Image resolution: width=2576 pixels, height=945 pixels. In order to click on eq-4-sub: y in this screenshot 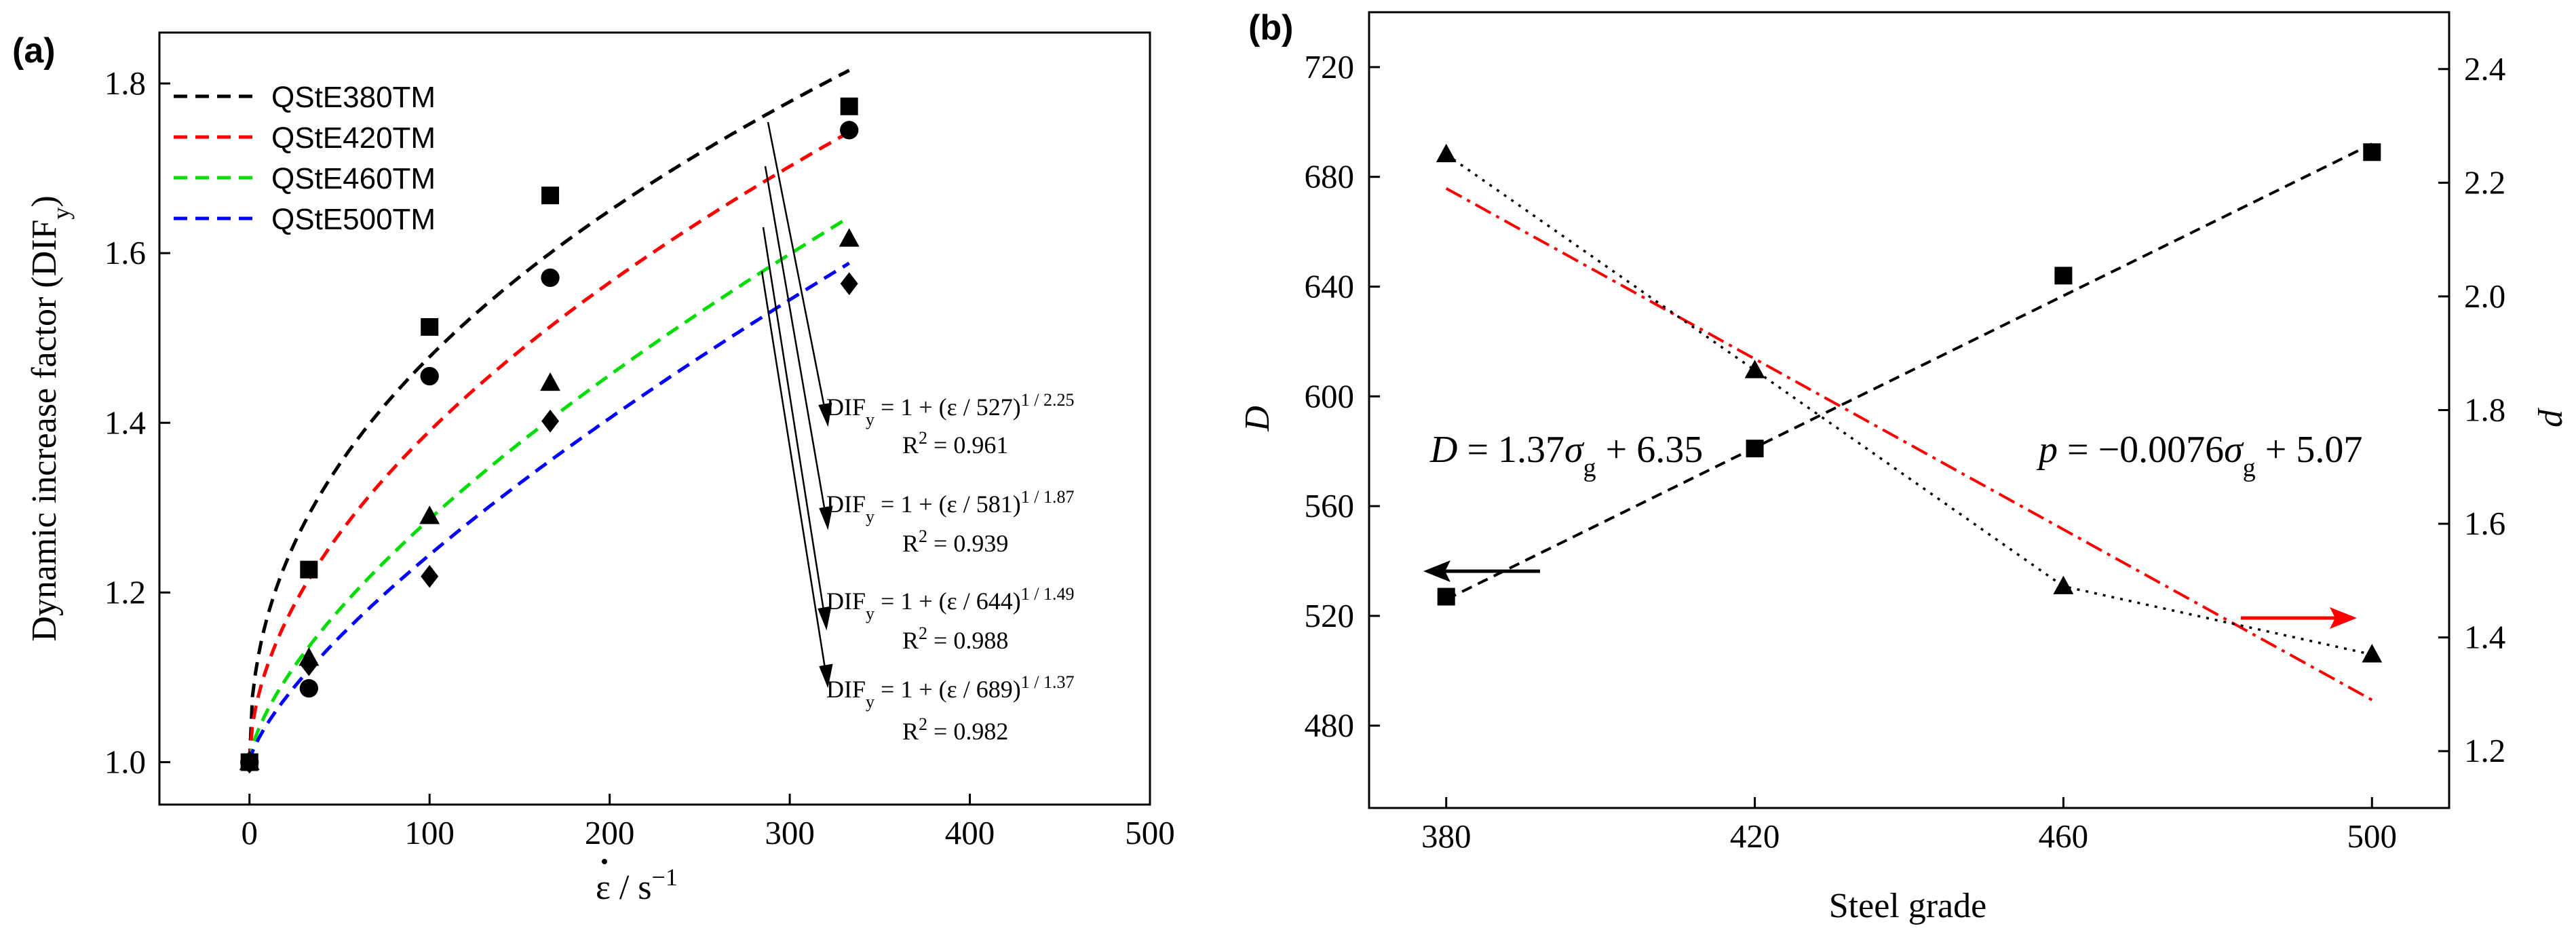, I will do `click(870, 702)`.